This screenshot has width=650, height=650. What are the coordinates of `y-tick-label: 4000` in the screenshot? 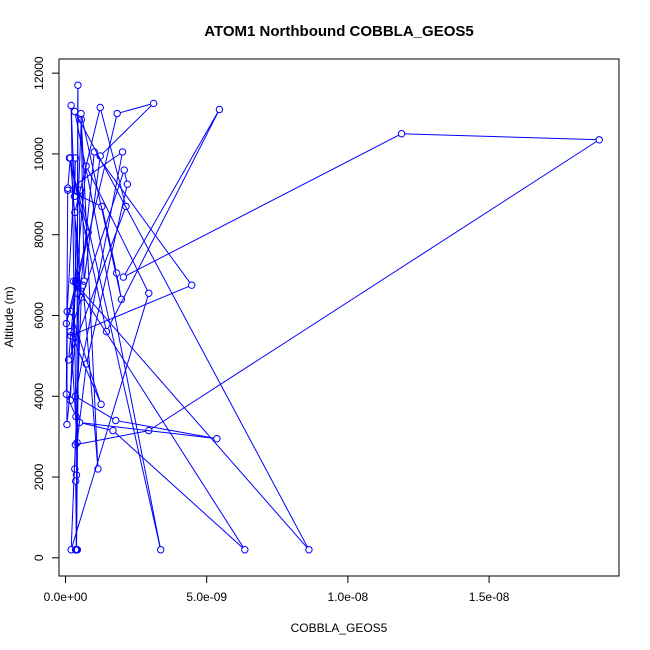 It's located at (39, 396).